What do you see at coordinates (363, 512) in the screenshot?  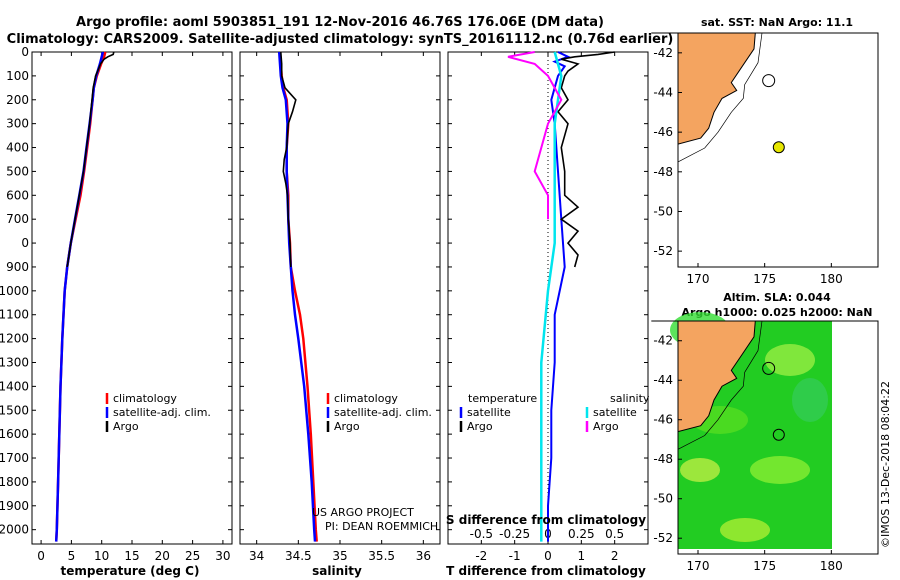 I see `credit-project: US ARGO PROJECT` at bounding box center [363, 512].